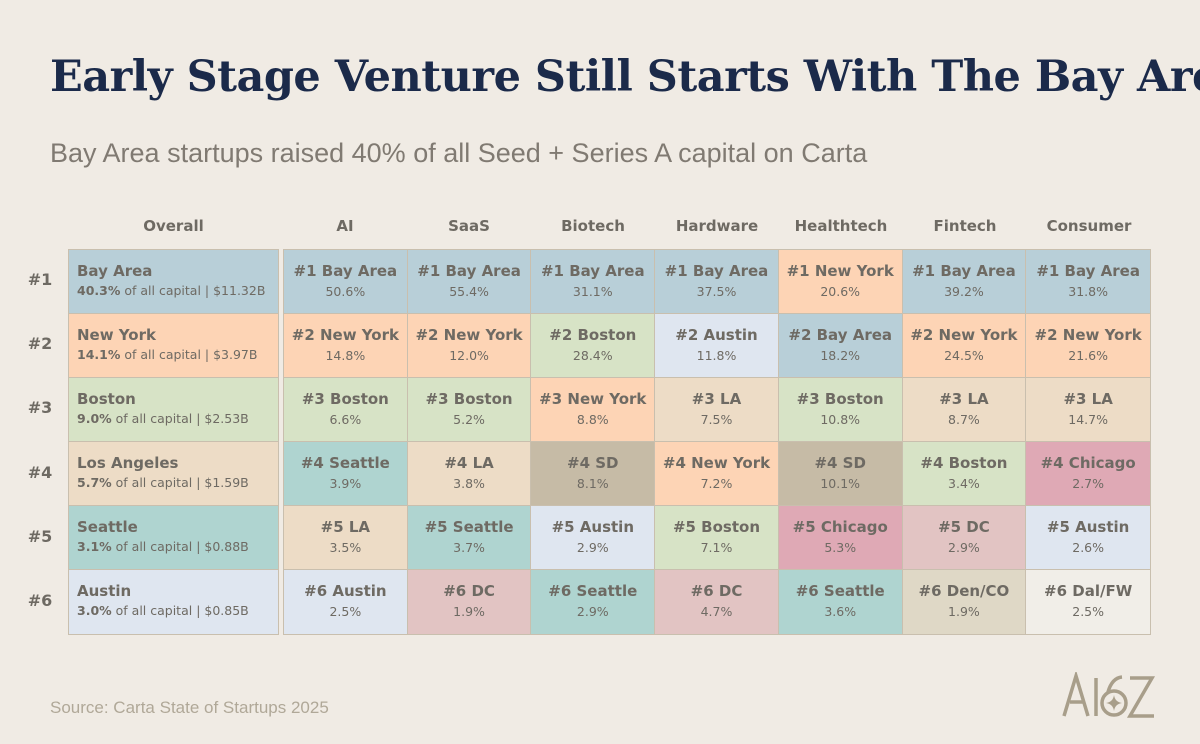 The height and width of the screenshot is (744, 1200). What do you see at coordinates (345, 355) in the screenshot?
I see `ranking-value: 14.8%` at bounding box center [345, 355].